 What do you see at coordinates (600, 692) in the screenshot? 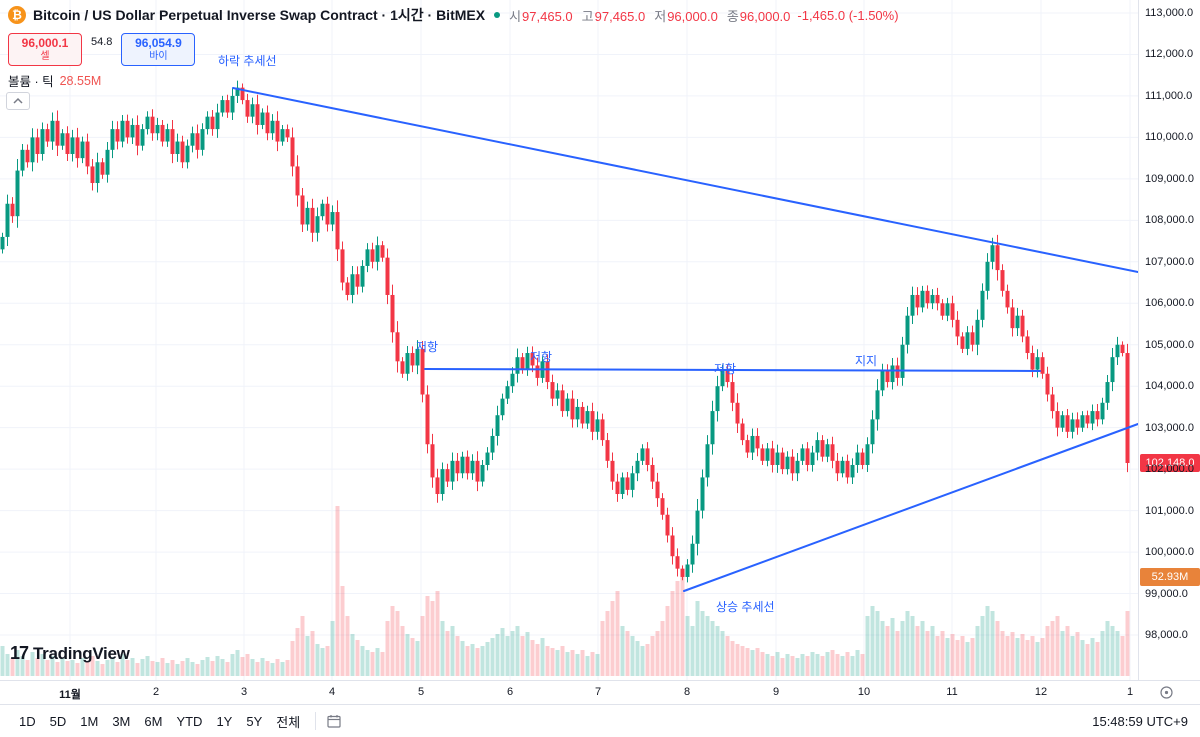
I see `time-axis: 11월 2 3 4 5 6 7 8 9 10 11 12 1` at bounding box center [600, 692].